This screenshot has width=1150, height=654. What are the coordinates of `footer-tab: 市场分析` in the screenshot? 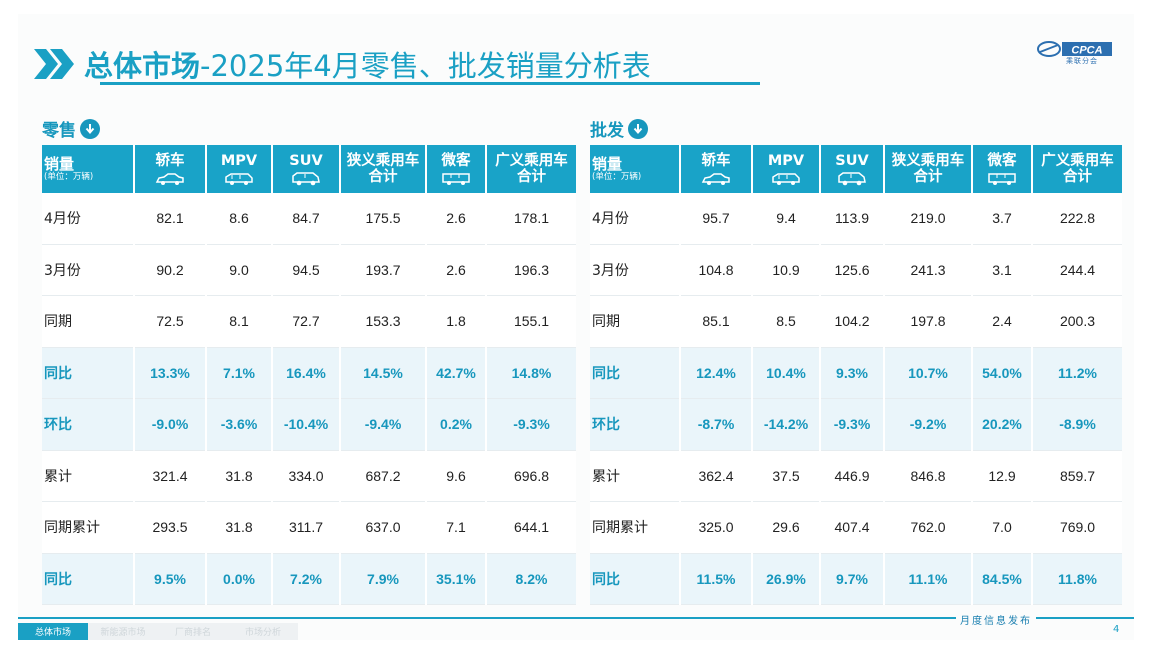 It's located at (263, 631).